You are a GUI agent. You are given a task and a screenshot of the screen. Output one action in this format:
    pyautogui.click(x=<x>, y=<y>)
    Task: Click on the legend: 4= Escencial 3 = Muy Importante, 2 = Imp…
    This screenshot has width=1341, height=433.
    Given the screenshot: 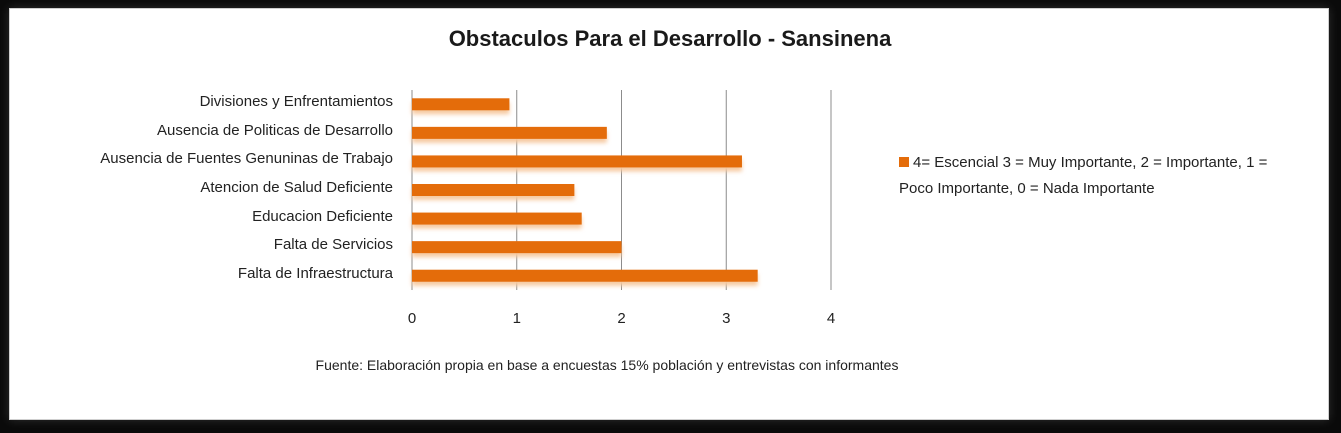 What is the action you would take?
    pyautogui.click(x=1099, y=176)
    